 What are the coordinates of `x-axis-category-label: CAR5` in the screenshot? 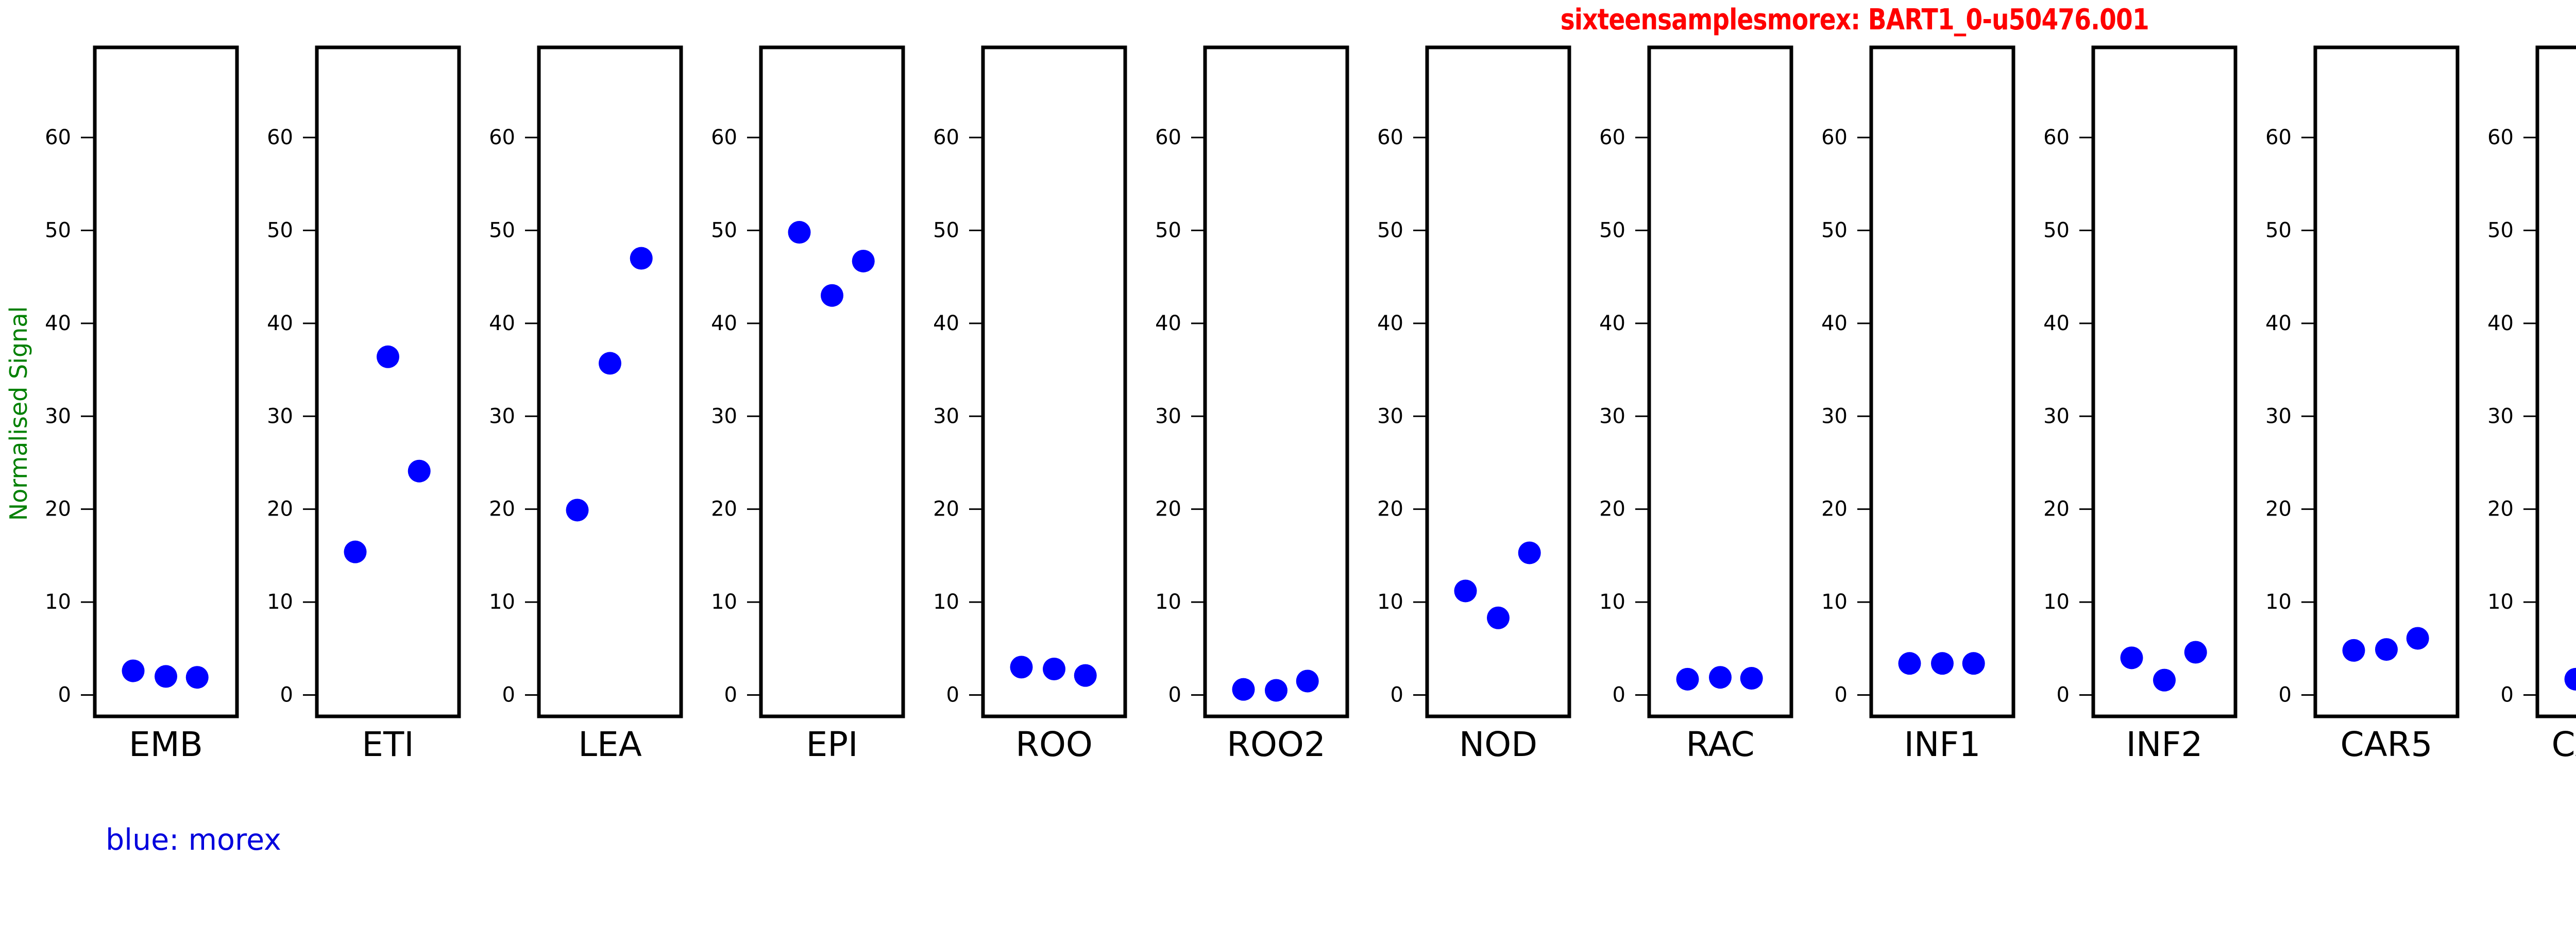 It's located at (2386, 745).